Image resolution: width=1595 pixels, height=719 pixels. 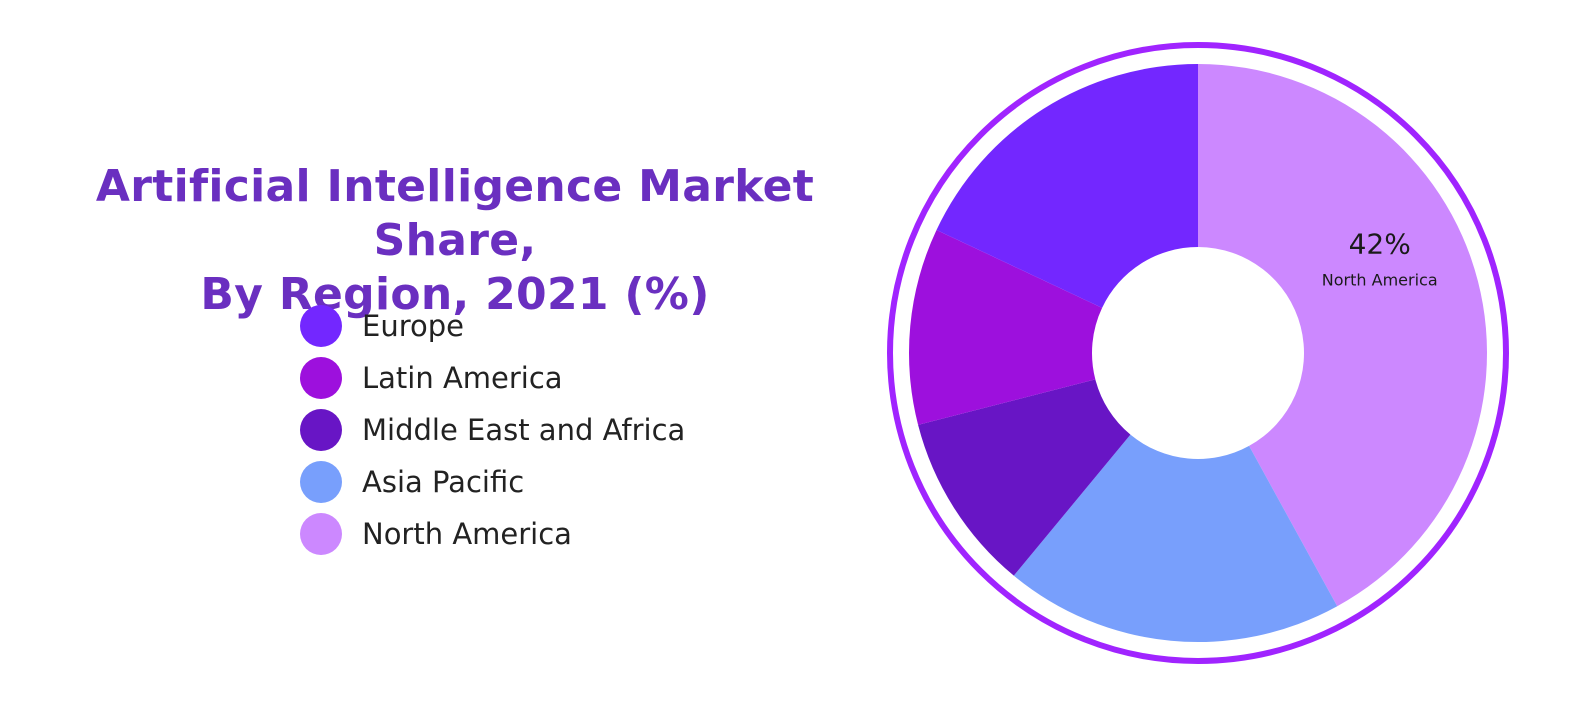 What do you see at coordinates (321, 482) in the screenshot?
I see `legend-swatch-asia-pacific` at bounding box center [321, 482].